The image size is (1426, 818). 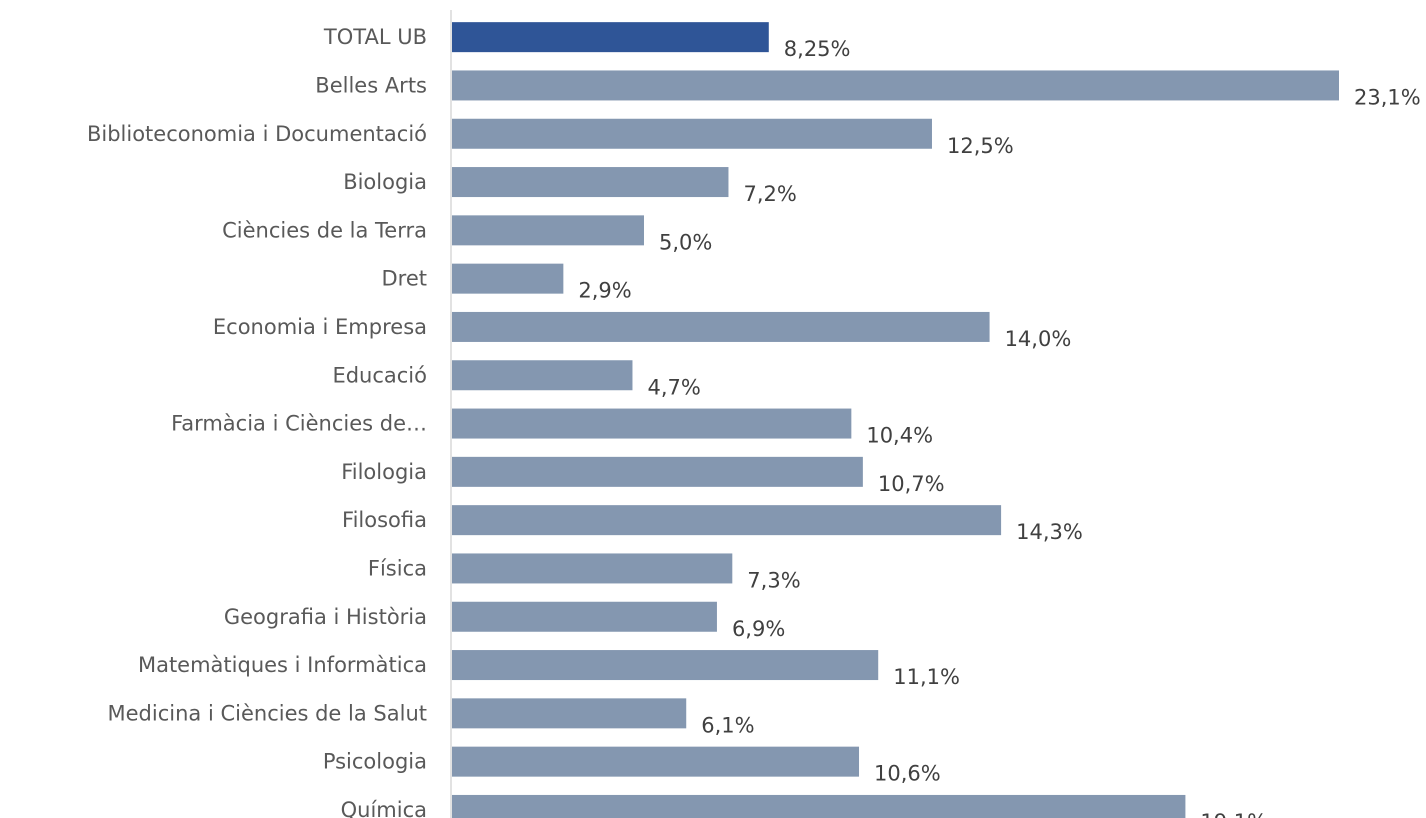 I want to click on value-label: 14,0%, so click(x=1038, y=339).